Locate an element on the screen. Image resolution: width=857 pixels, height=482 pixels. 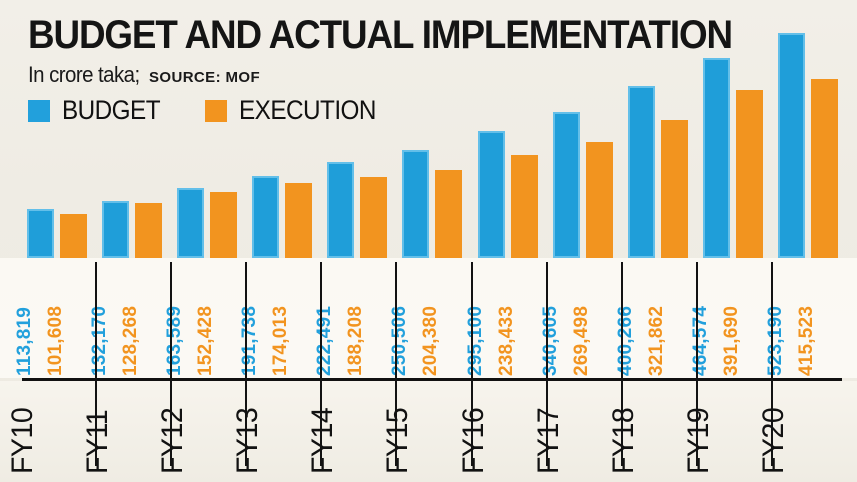
value-label-budget: 113,819 is located at coordinates (24, 341).